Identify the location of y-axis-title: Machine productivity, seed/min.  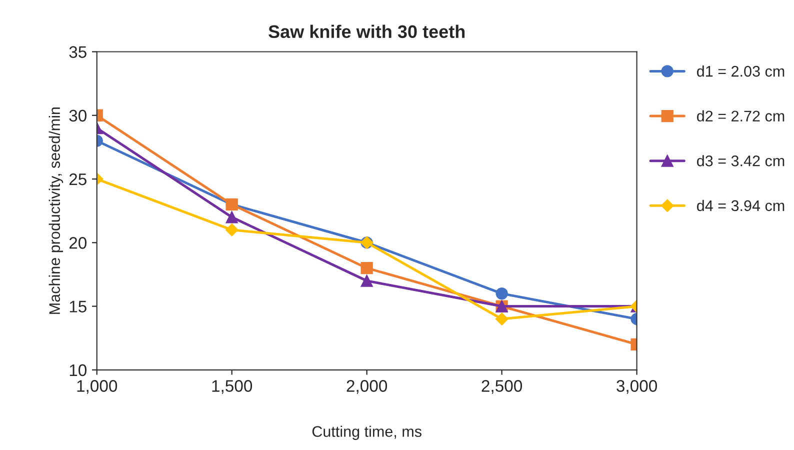
(56, 211).